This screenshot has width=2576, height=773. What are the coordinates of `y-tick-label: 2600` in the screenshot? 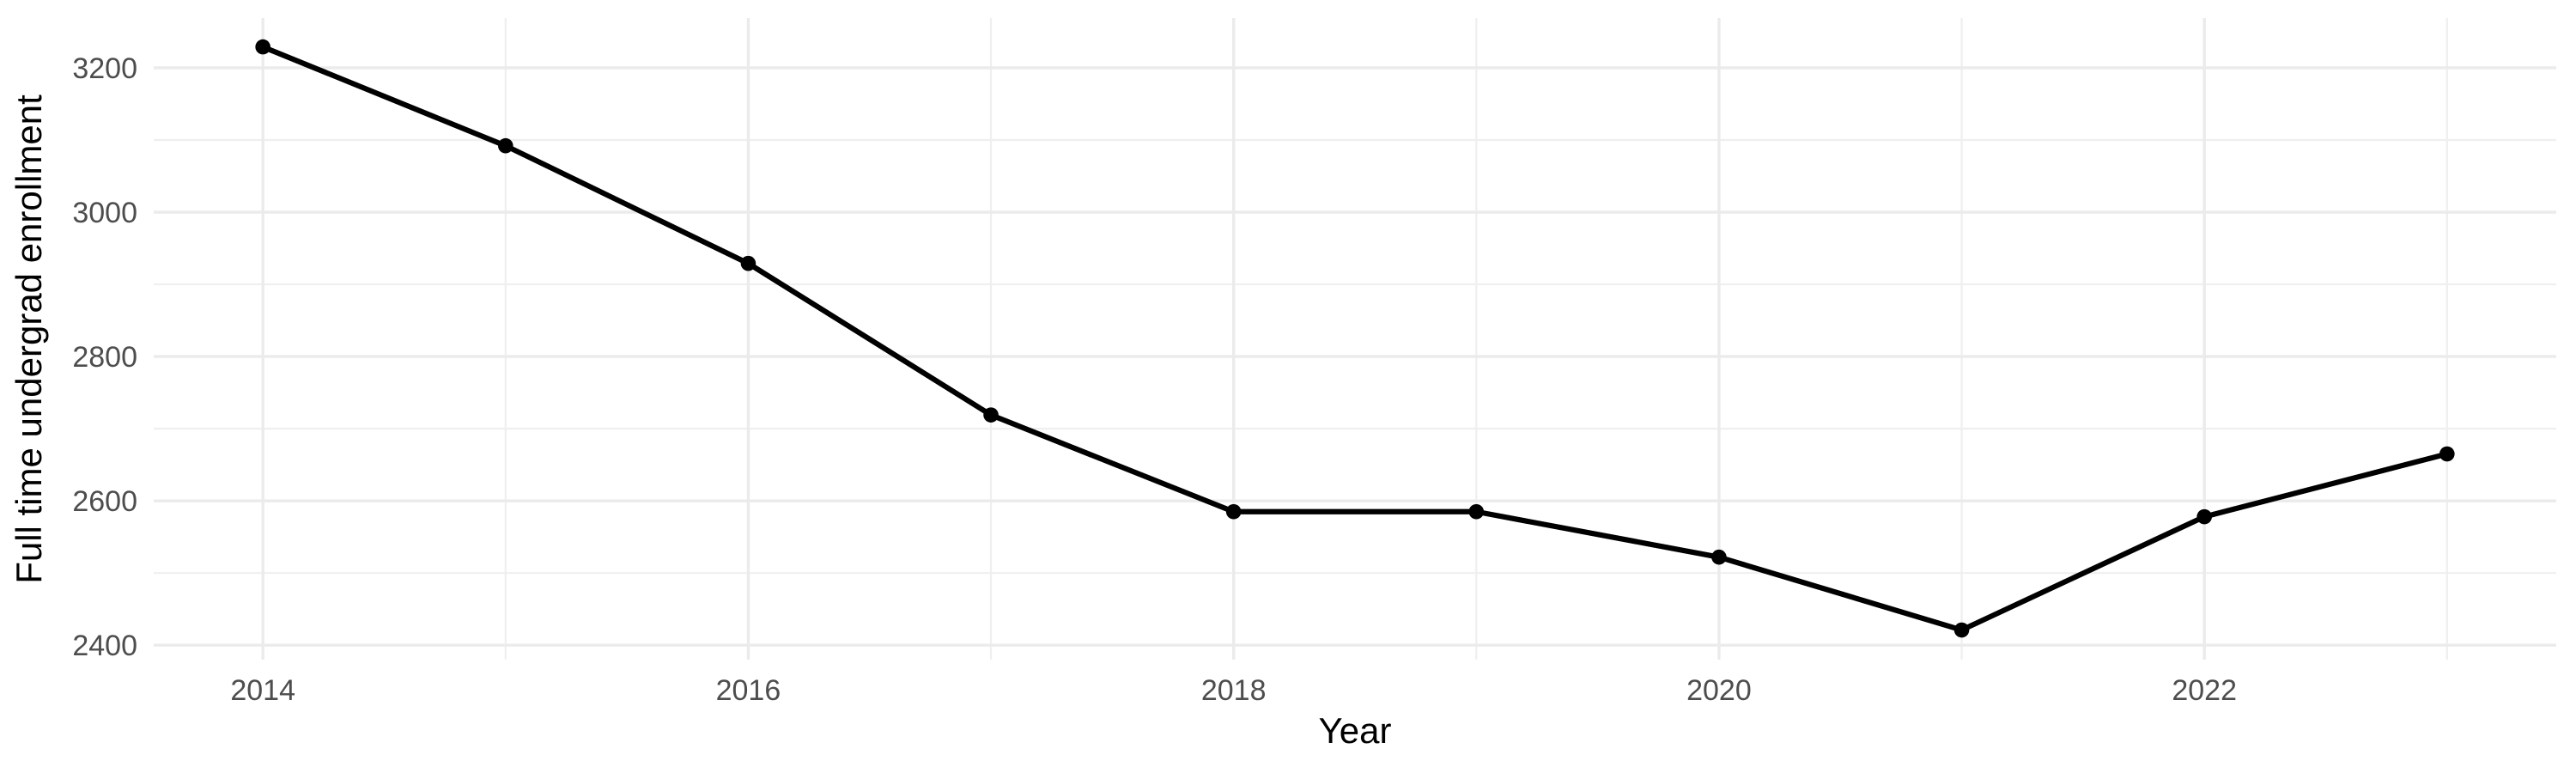 It's located at (104, 501).